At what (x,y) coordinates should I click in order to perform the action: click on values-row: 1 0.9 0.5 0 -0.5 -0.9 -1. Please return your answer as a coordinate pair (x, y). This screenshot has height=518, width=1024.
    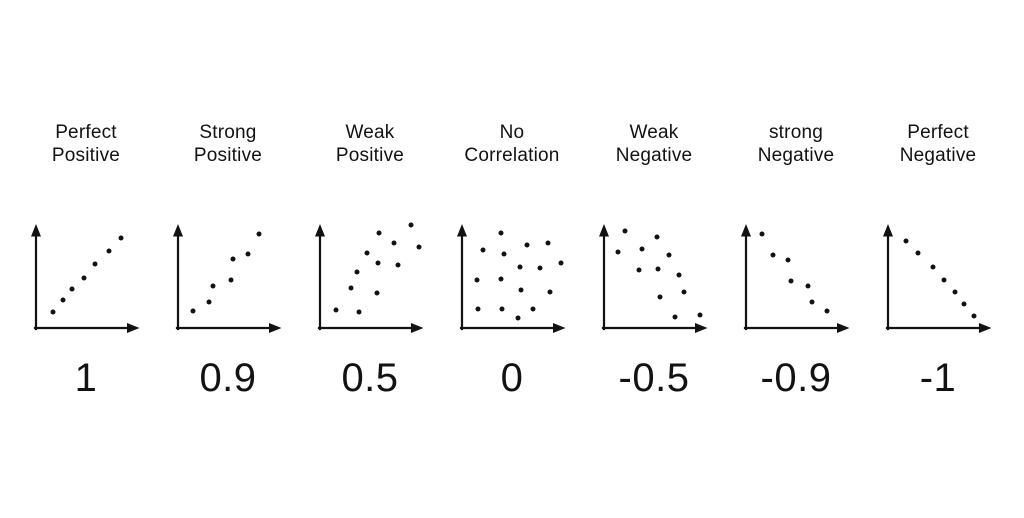
    Looking at the image, I should click on (512, 378).